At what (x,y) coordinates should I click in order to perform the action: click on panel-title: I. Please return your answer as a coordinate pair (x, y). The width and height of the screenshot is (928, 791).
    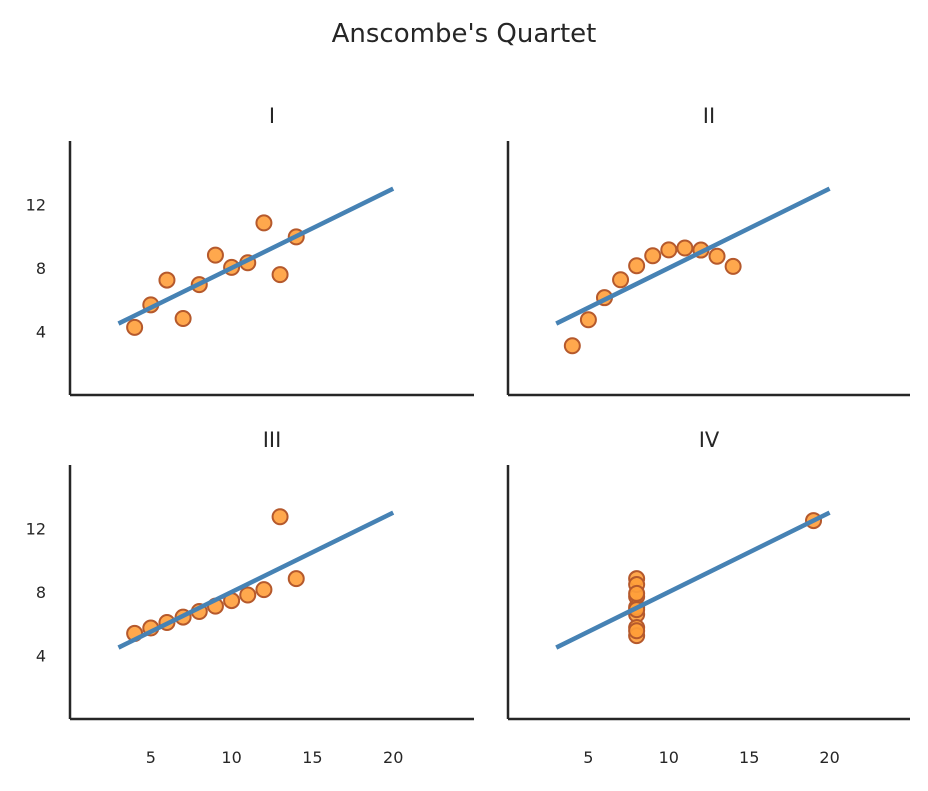
    Looking at the image, I should click on (272, 116).